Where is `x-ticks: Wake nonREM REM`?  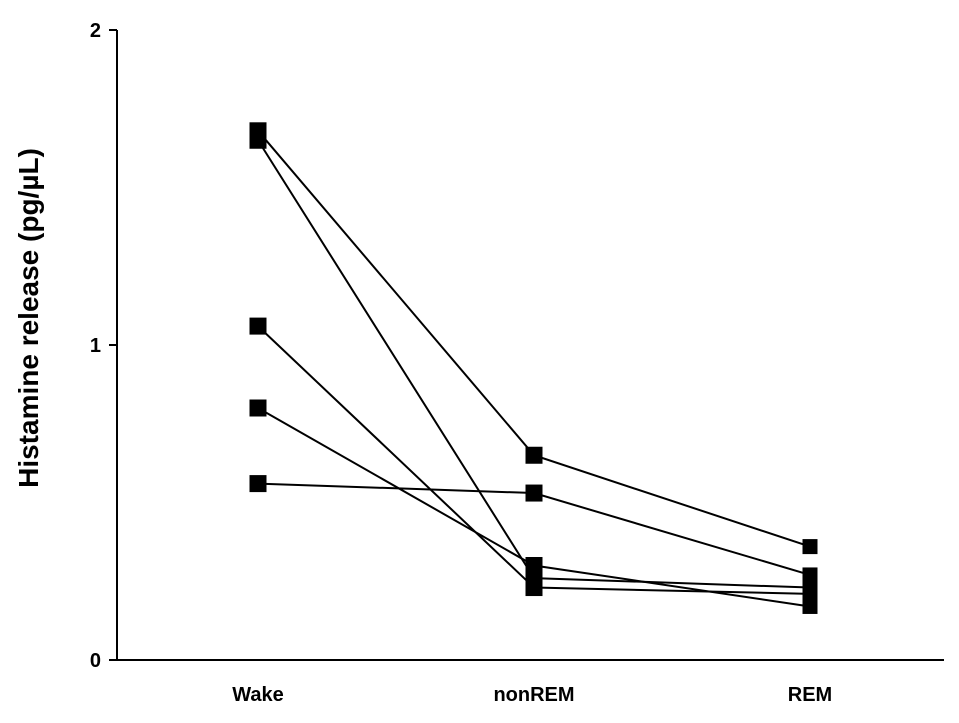 x-ticks: Wake nonREM REM is located at coordinates (532, 695).